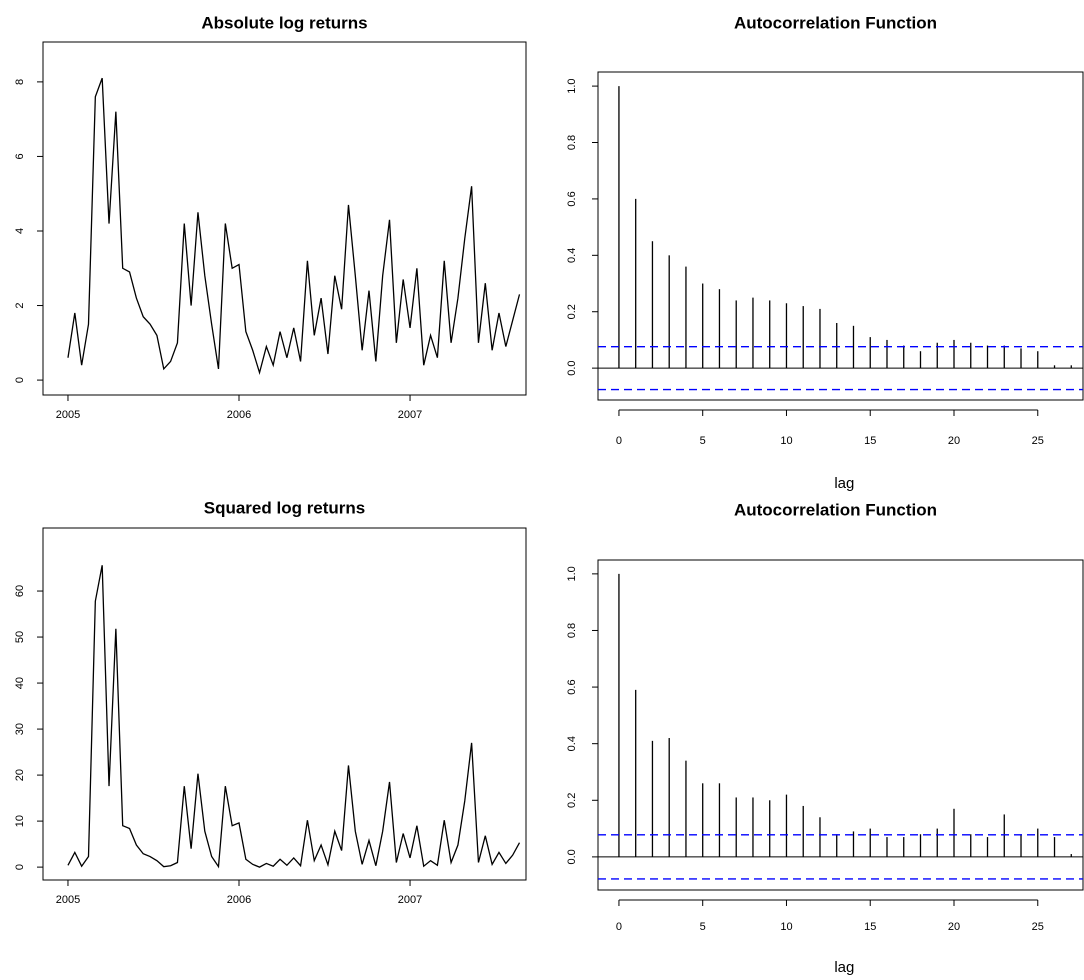 The width and height of the screenshot is (1084, 980). Describe the element at coordinates (285, 507) in the screenshot. I see `chart-title: Squared log returns` at that location.